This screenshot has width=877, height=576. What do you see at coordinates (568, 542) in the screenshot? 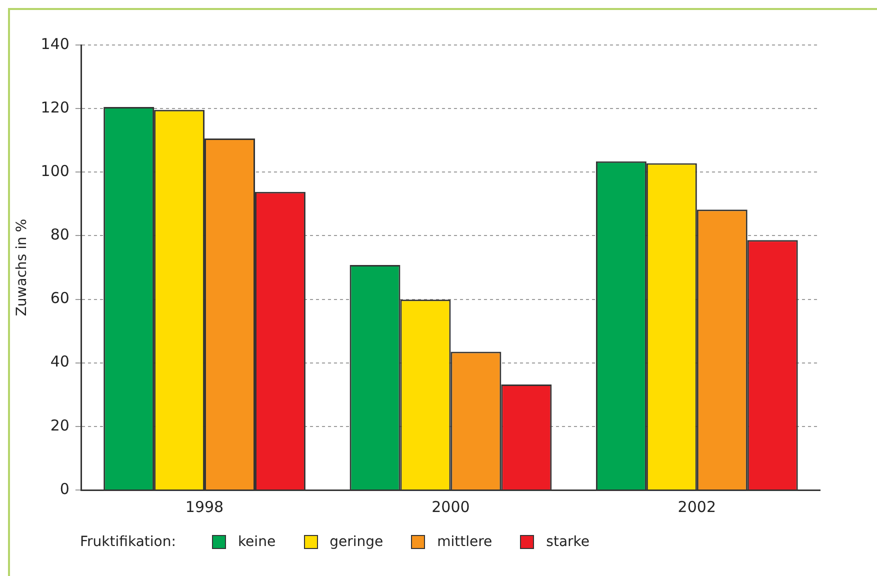
I see `legend-label: starke` at bounding box center [568, 542].